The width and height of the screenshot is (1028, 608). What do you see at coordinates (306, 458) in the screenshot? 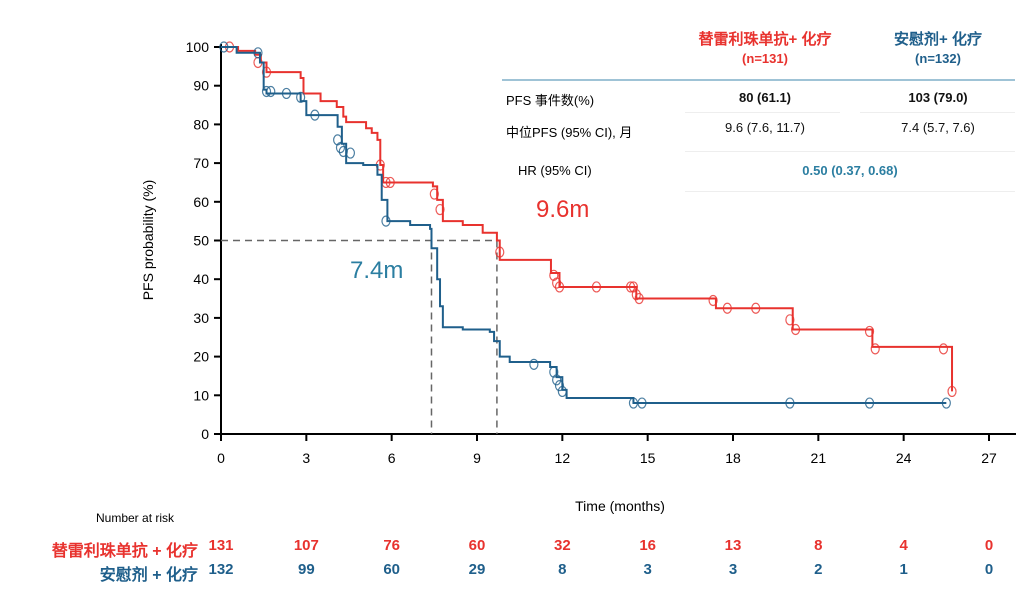
I see `x-tick-label: 3` at bounding box center [306, 458].